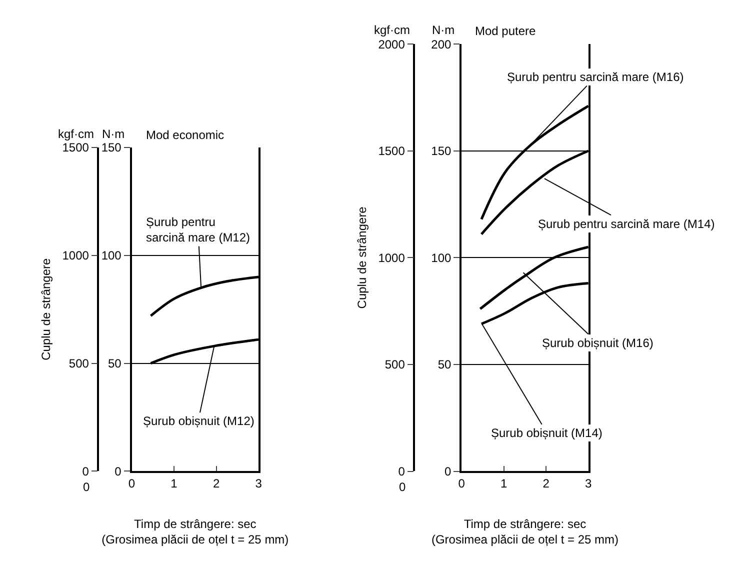 Image resolution: width=737 pixels, height=567 pixels. Describe the element at coordinates (598, 343) in the screenshot. I see `annotation: Șurub obișnuit (M16)` at that location.